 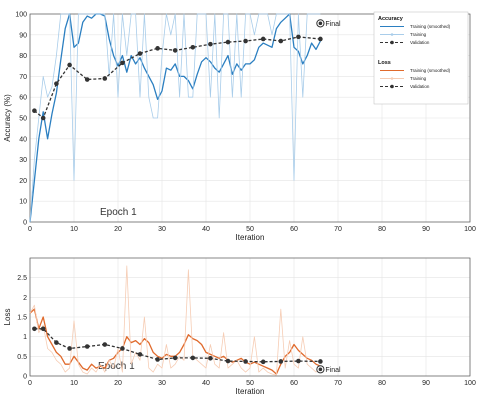 What do you see at coordinates (23, 56) in the screenshot?
I see `accuracy-ytick-label: 80` at bounding box center [23, 56].